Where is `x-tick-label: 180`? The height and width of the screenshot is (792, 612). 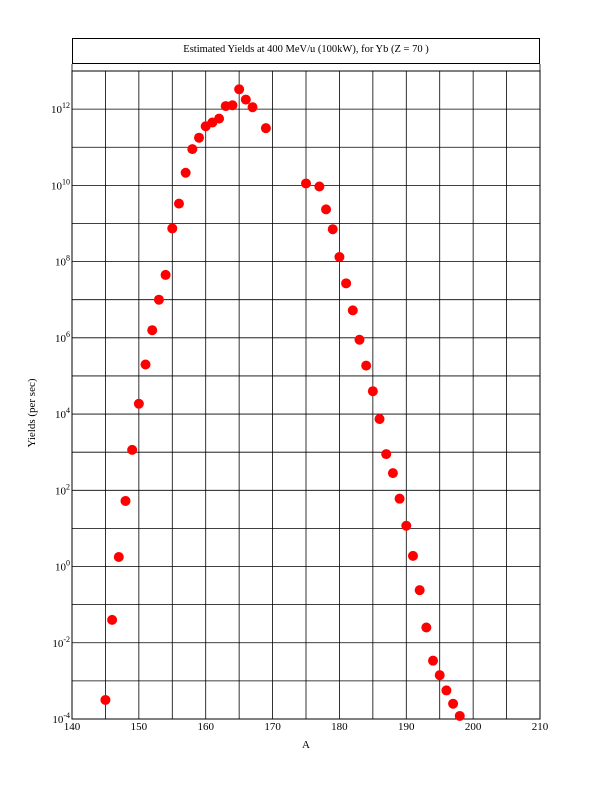 x-tick-label: 180 is located at coordinates (339, 727).